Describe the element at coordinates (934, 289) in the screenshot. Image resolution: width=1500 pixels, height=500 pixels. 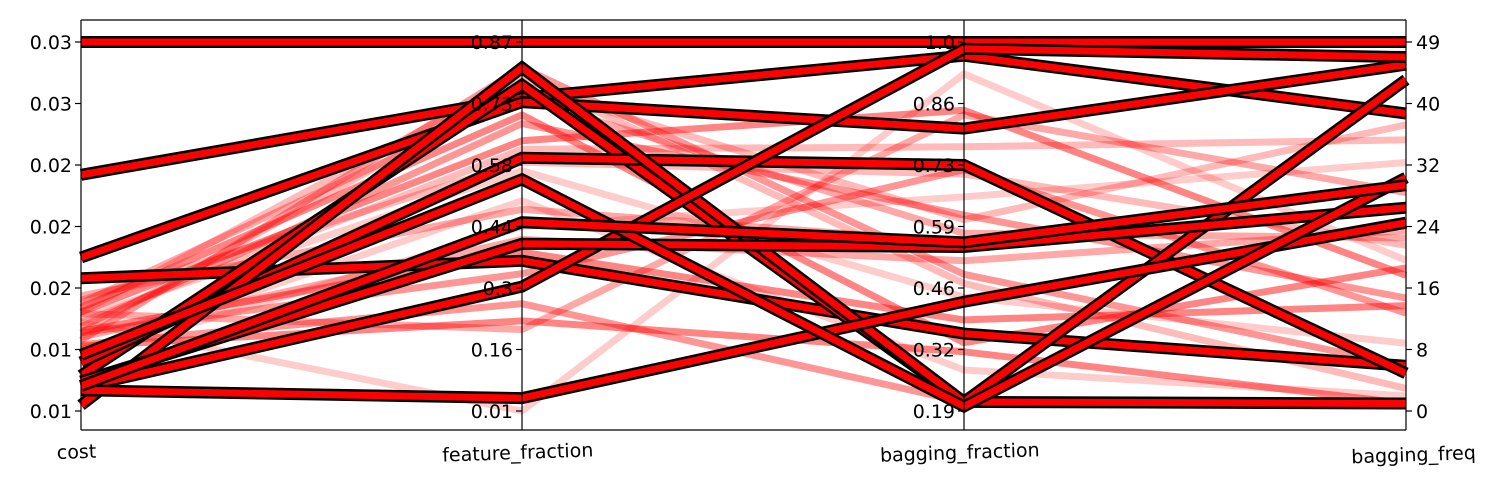
I see `tick-label: 0.46` at that location.